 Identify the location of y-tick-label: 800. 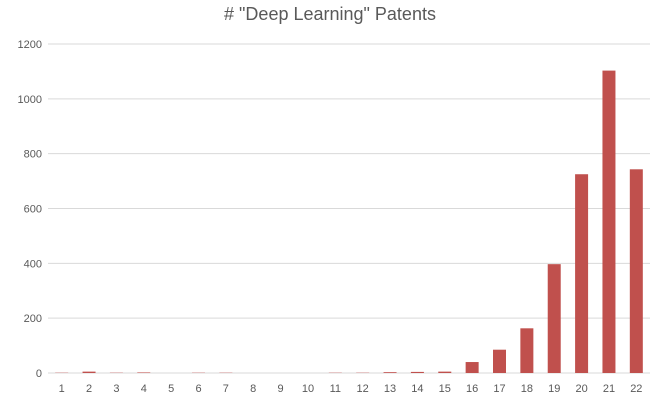
(33, 155).